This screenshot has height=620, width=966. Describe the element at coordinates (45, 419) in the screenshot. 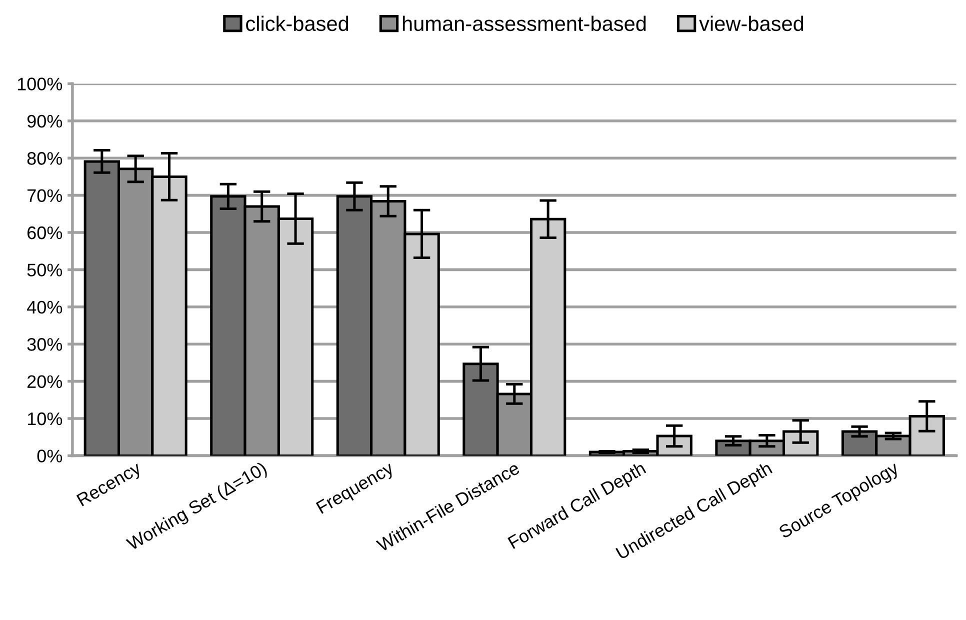

I see `y-tick-label: 10%` at that location.